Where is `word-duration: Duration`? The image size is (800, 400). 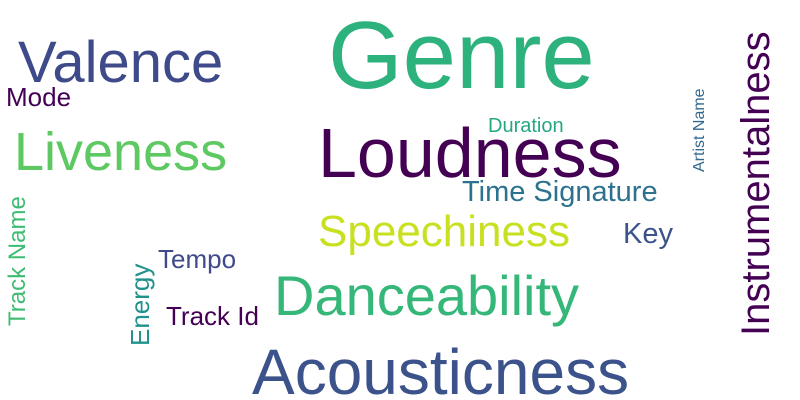
word-duration: Duration is located at coordinates (526, 126).